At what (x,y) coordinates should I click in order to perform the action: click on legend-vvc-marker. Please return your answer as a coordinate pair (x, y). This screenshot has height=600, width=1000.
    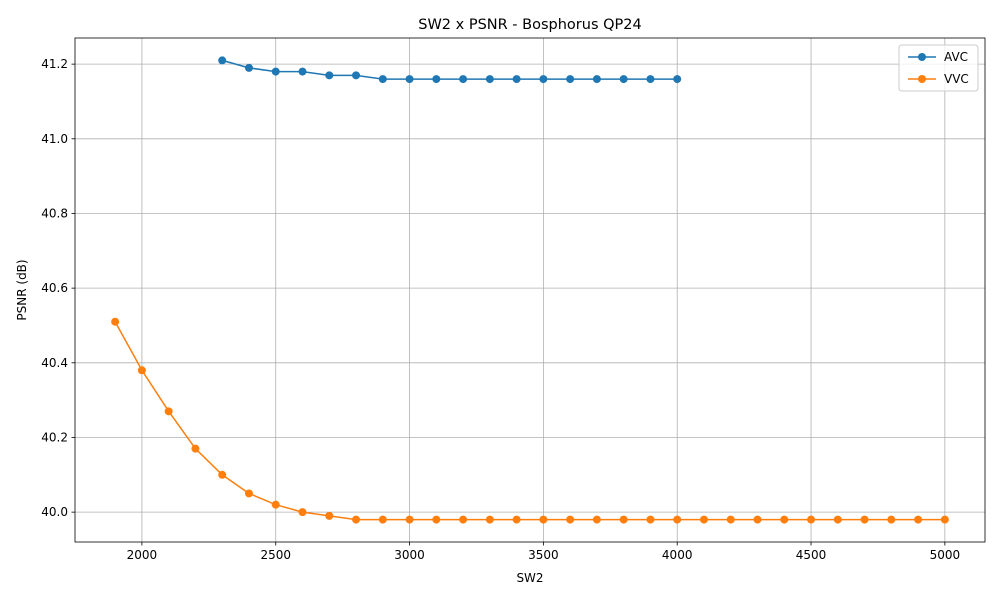
    Looking at the image, I should click on (922, 79).